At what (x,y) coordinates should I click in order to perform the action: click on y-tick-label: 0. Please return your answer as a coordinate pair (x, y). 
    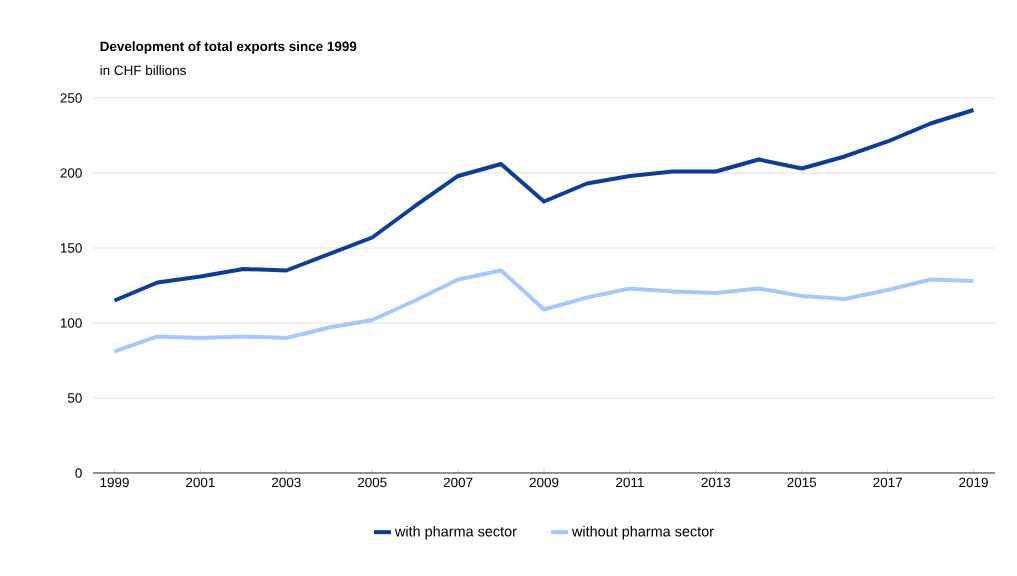
    Looking at the image, I should click on (78, 473).